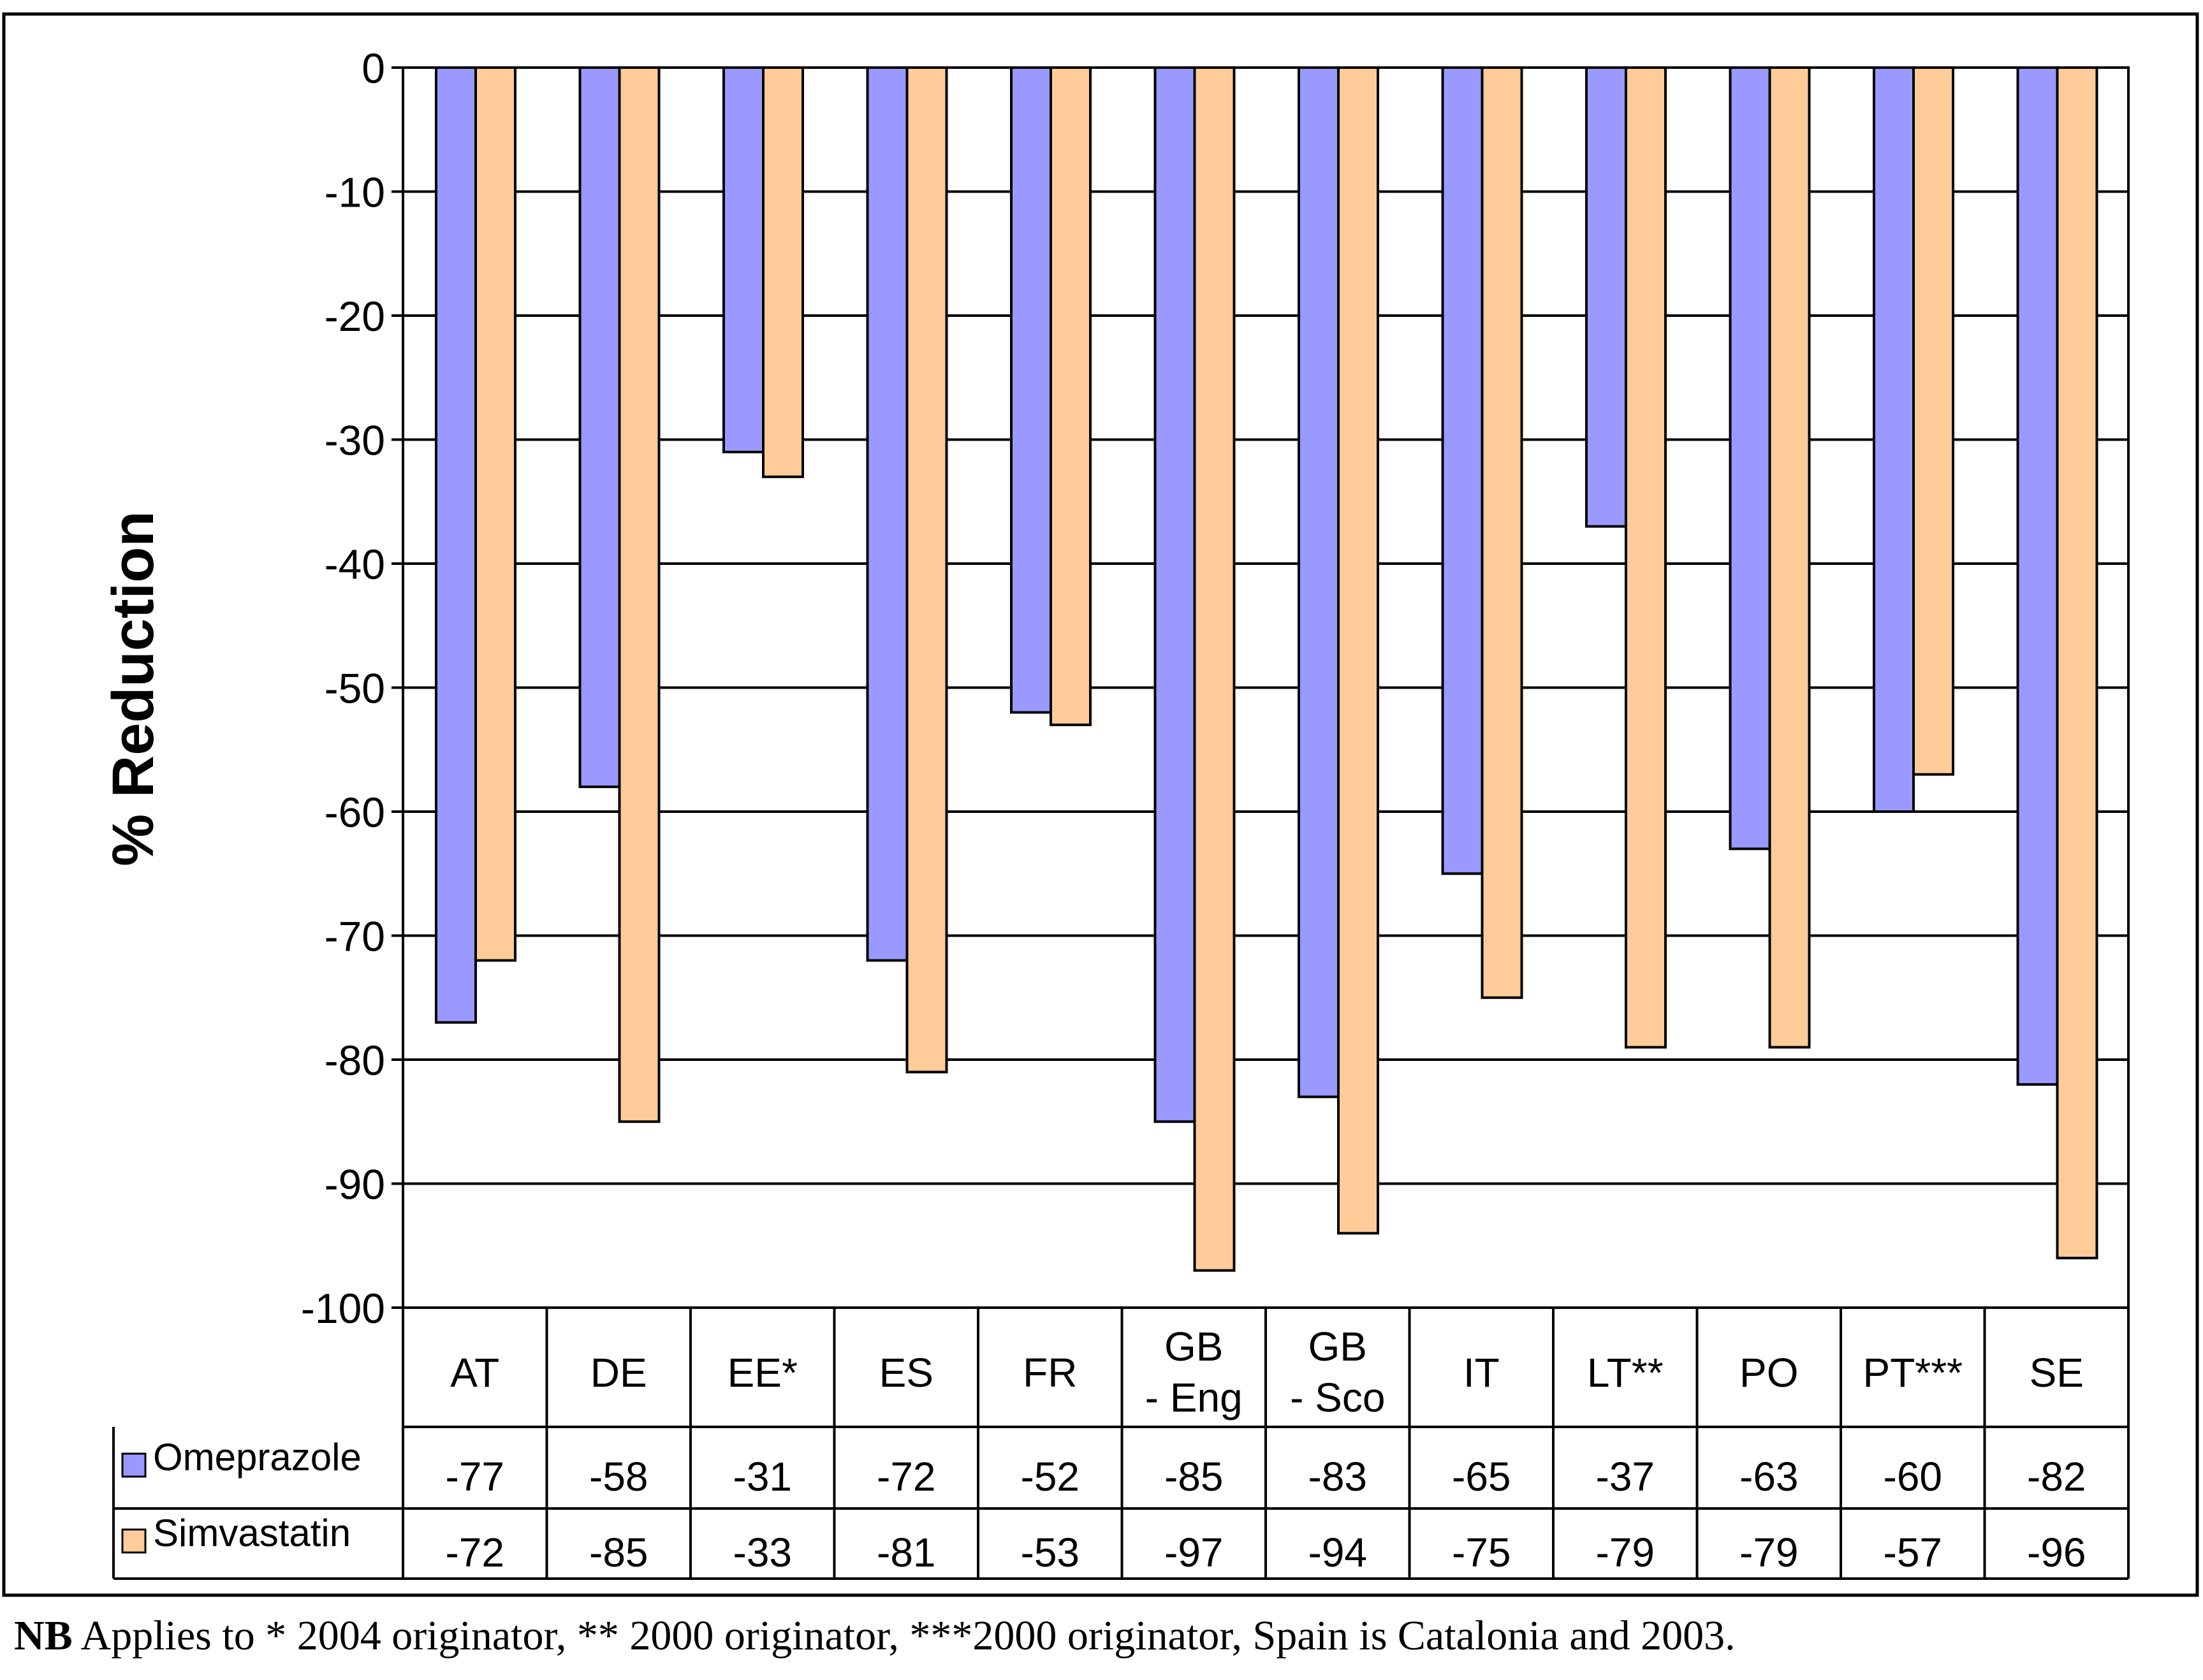  What do you see at coordinates (1338, 1552) in the screenshot?
I see `table-value: -94` at bounding box center [1338, 1552].